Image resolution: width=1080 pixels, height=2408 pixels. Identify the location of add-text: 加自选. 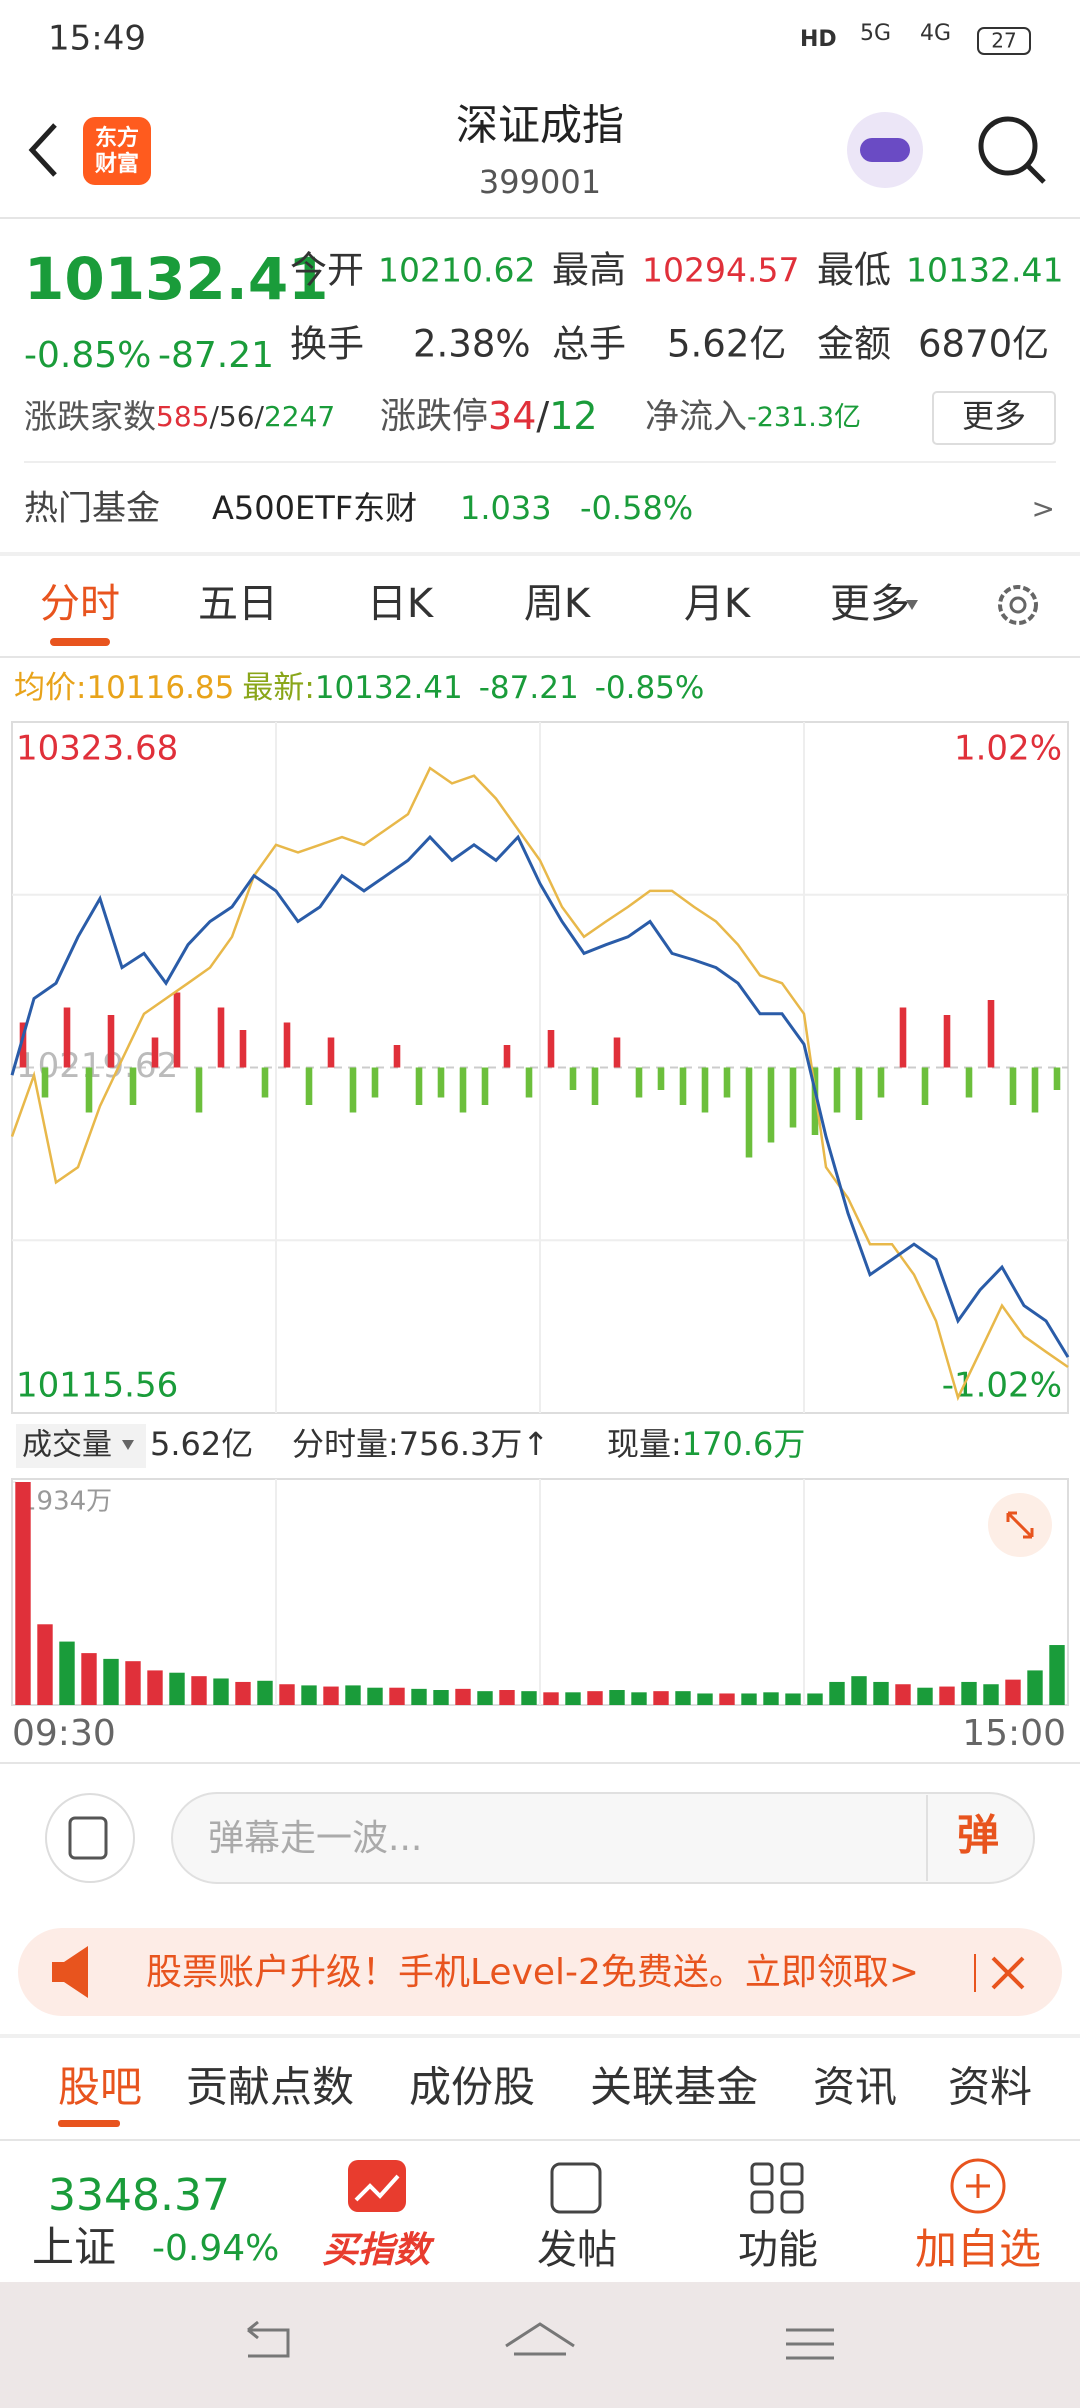
(978, 2249).